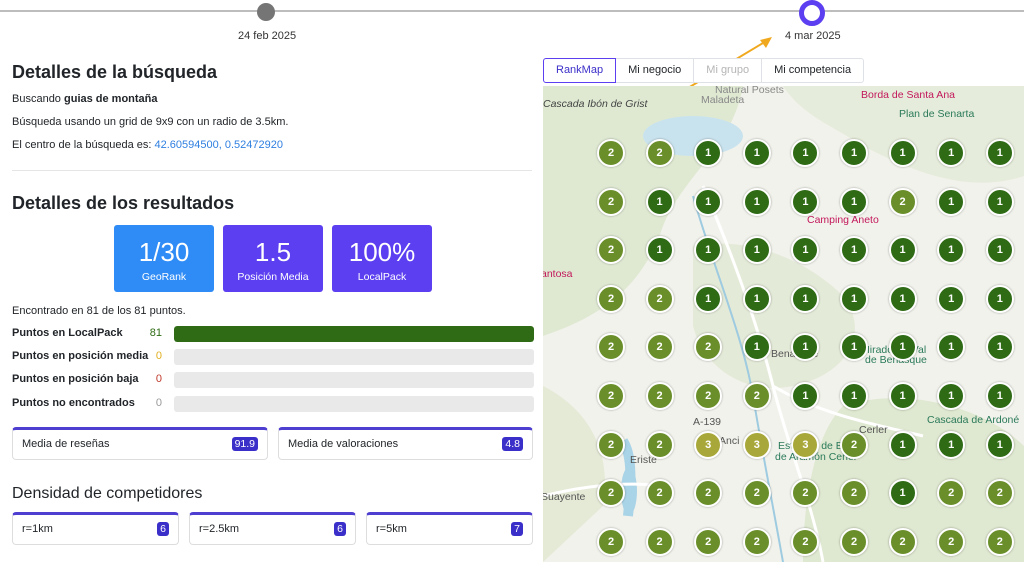  What do you see at coordinates (218, 145) in the screenshot?
I see `center-coords-link: 42.60594500, 0.52472920` at bounding box center [218, 145].